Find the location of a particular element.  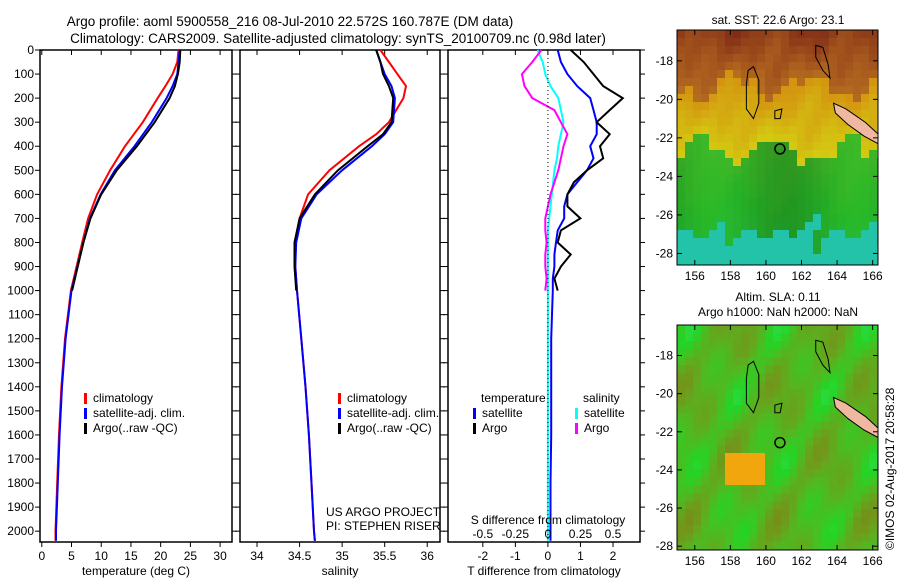

legend-title: temperature is located at coordinates (513, 398).